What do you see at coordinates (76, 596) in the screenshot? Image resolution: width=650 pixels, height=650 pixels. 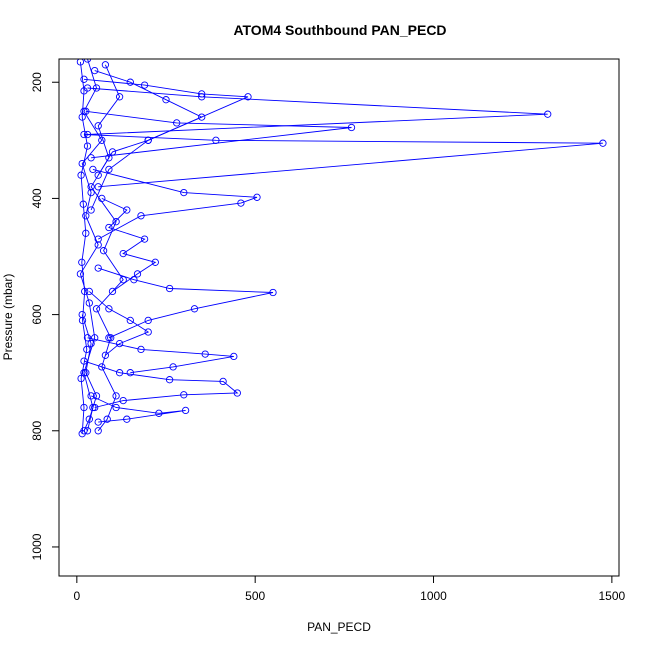 I see `x-tick-label: 0` at bounding box center [76, 596].